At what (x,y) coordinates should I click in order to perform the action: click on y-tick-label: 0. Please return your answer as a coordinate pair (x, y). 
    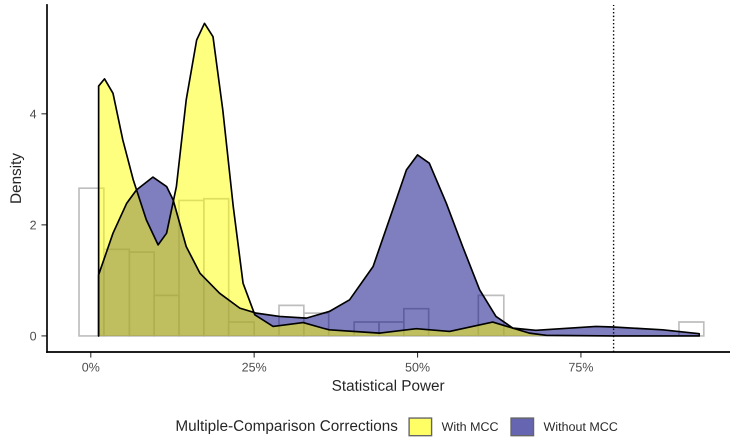
    Looking at the image, I should click on (33, 336).